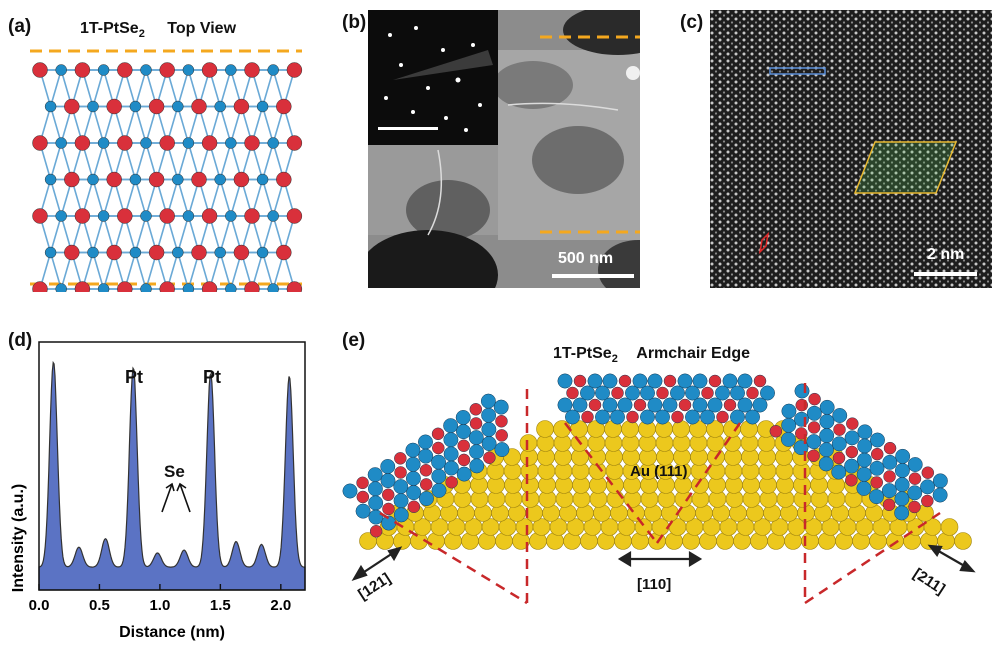  Describe the element at coordinates (158, 30) in the screenshot. I see `panel-a-title: 1T-PtSe2 Top View` at that location.